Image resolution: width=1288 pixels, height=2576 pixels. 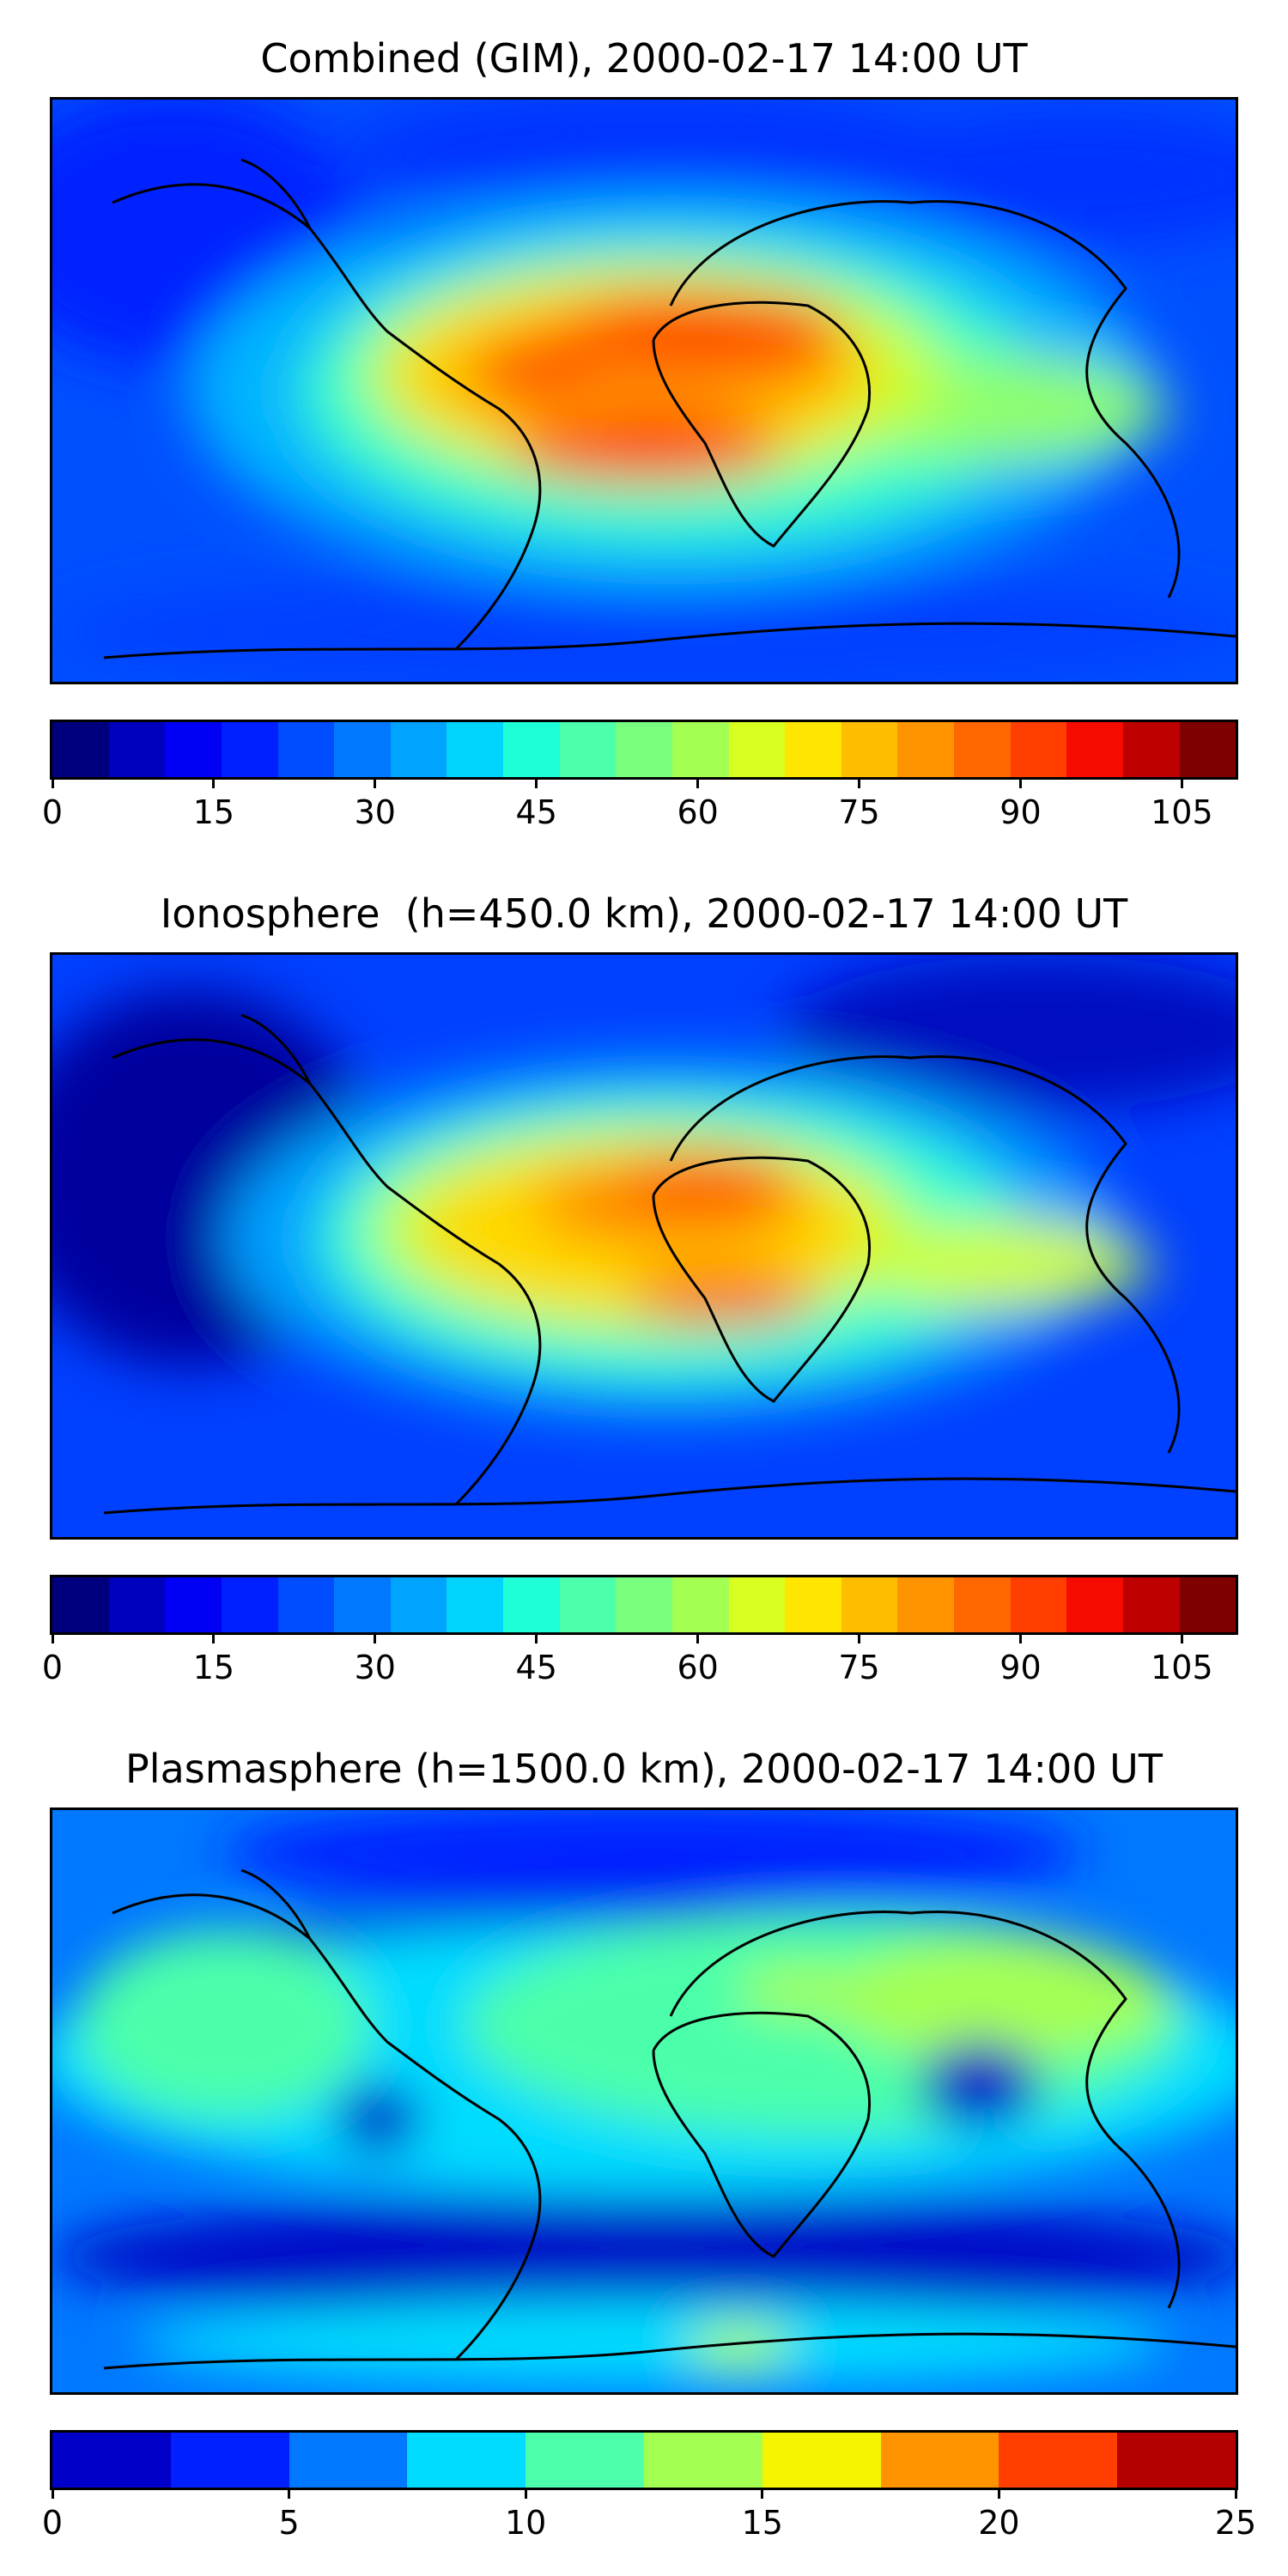 What do you see at coordinates (999, 2523) in the screenshot?
I see `colorbar-tick-label: 20` at bounding box center [999, 2523].